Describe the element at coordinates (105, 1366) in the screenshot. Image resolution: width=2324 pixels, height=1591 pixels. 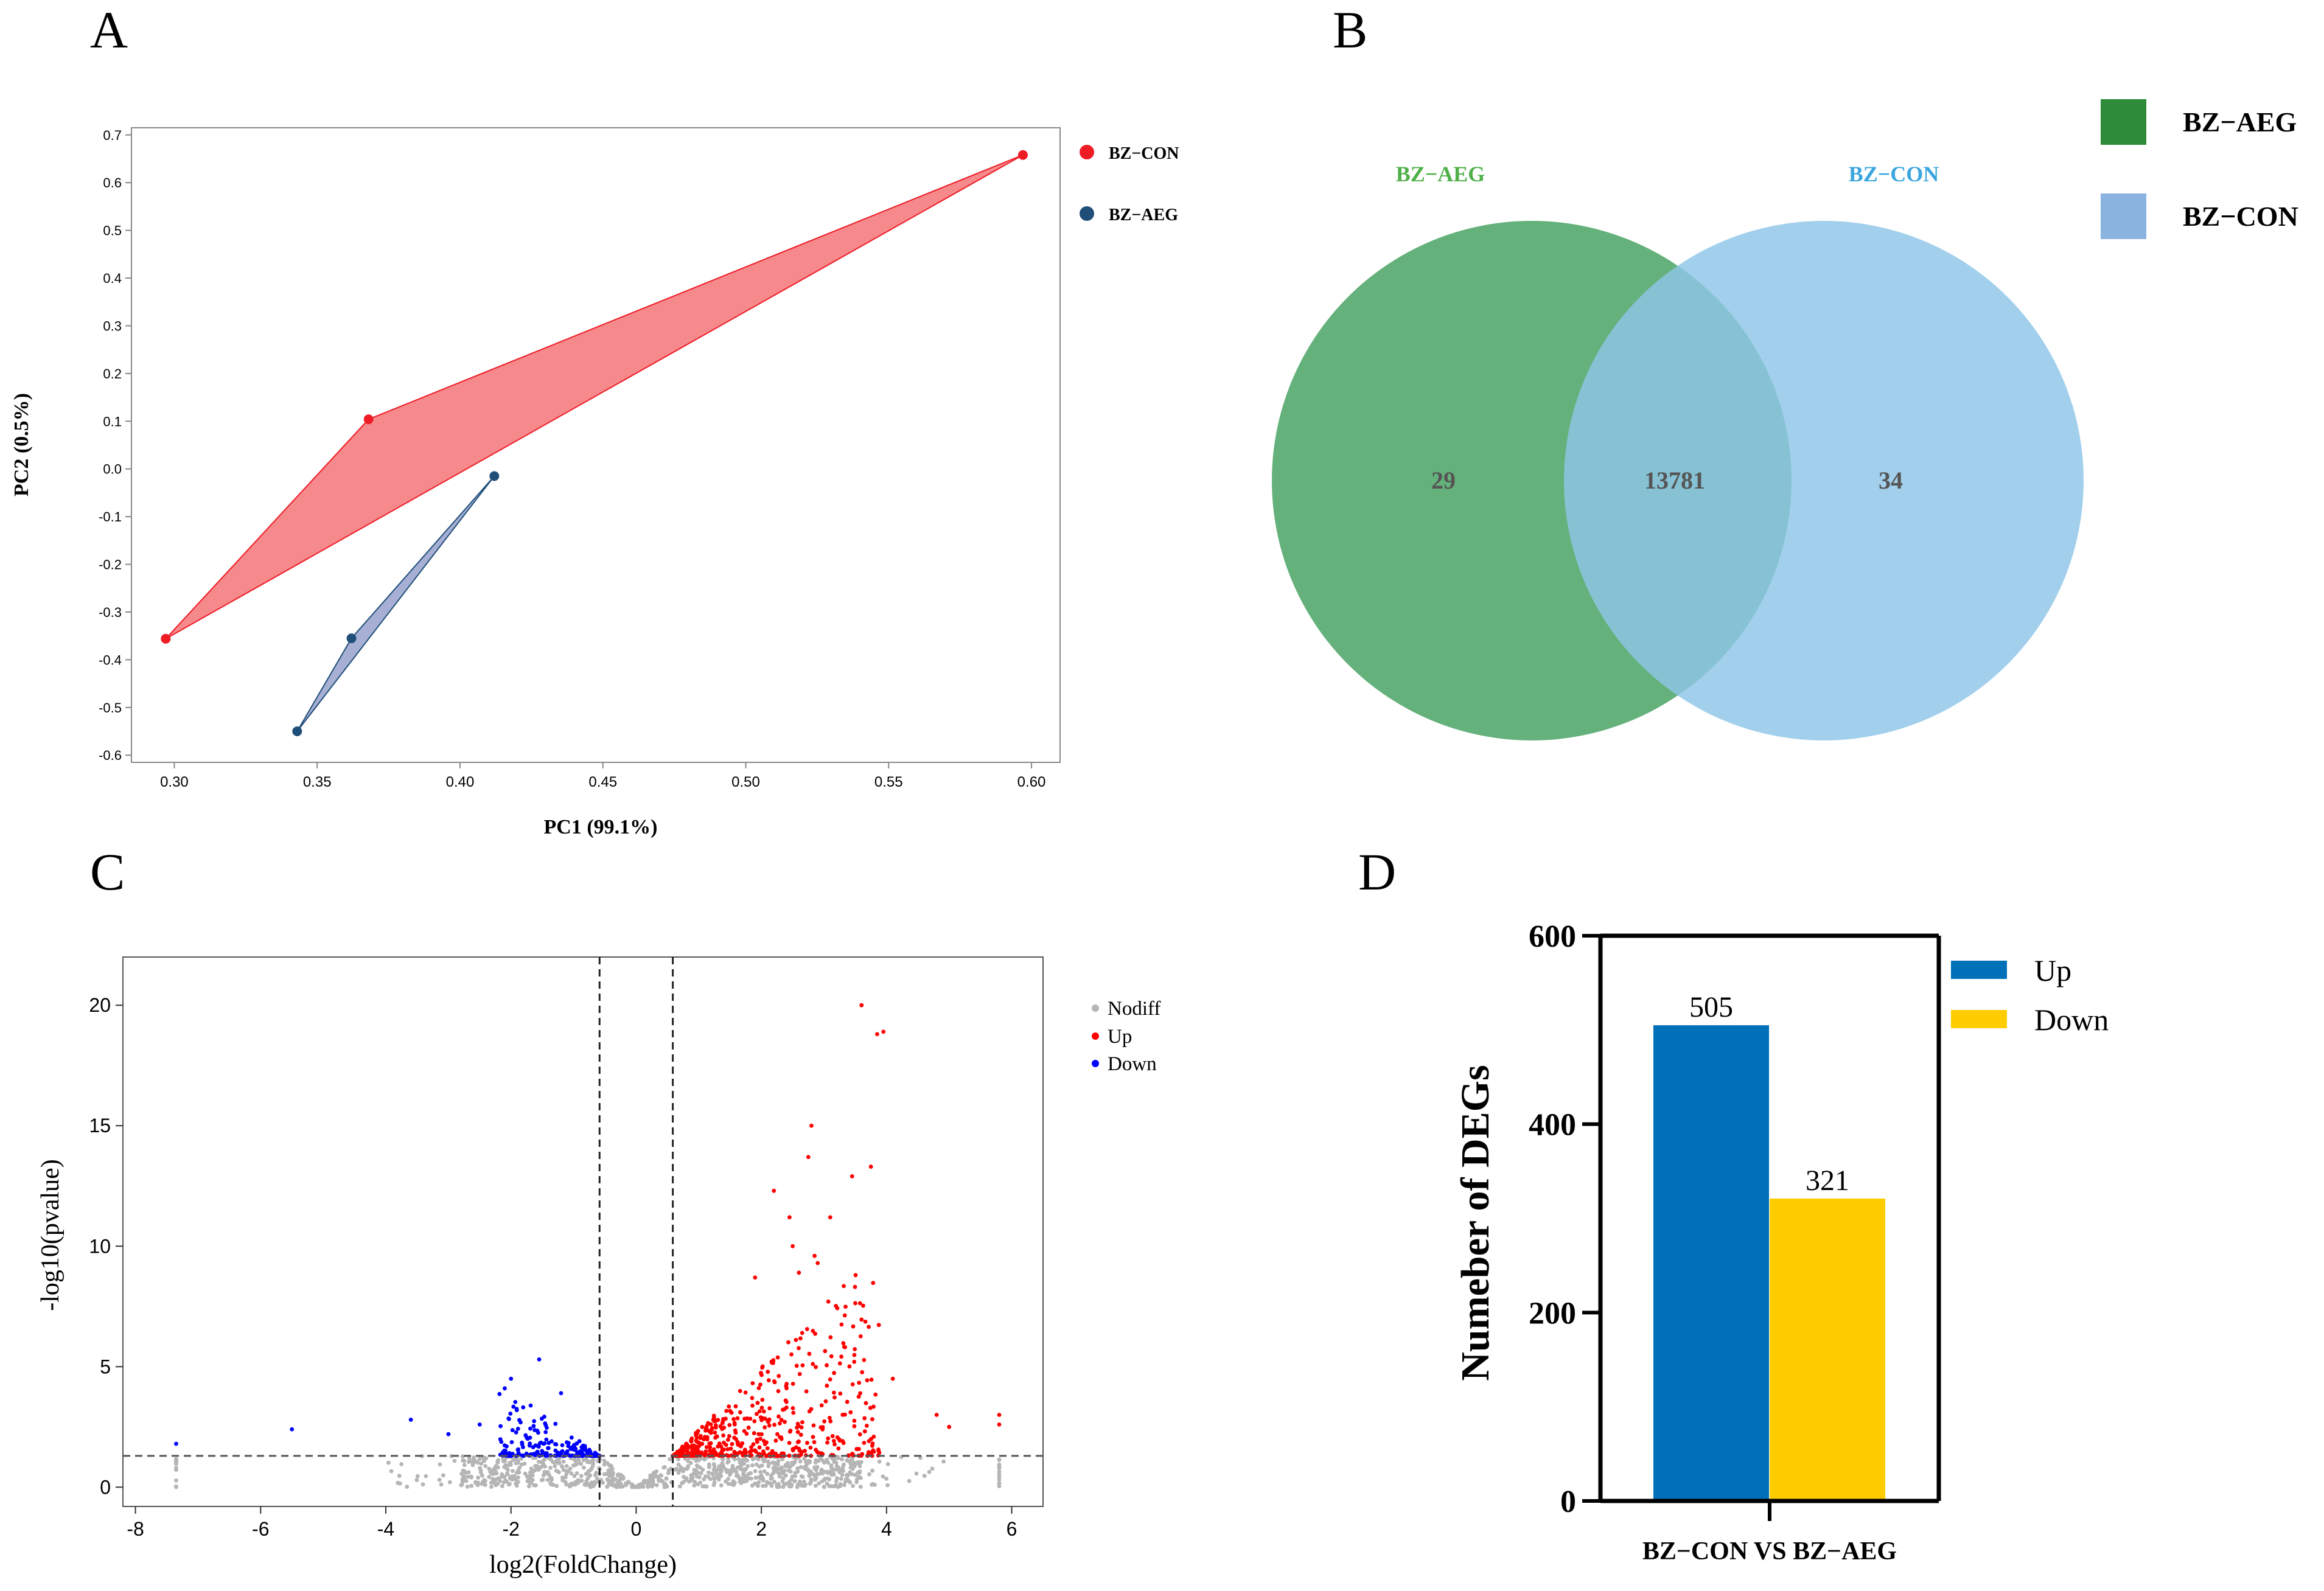
I see `volcano-y-tick-label: 5` at that location.